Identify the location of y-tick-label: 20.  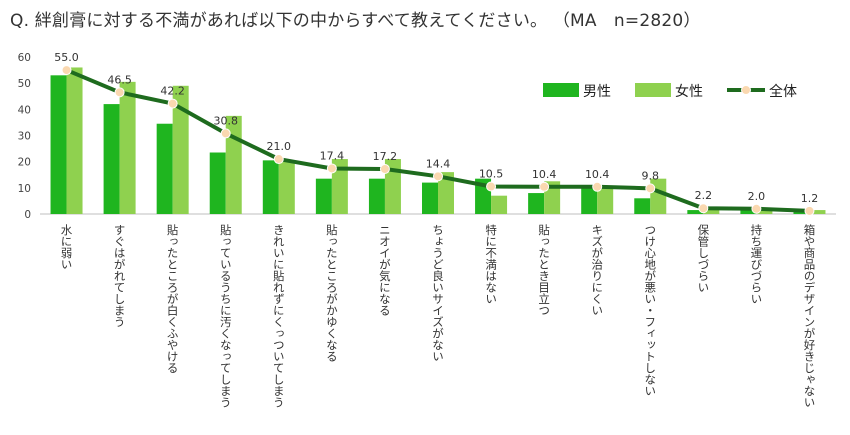
(24, 163).